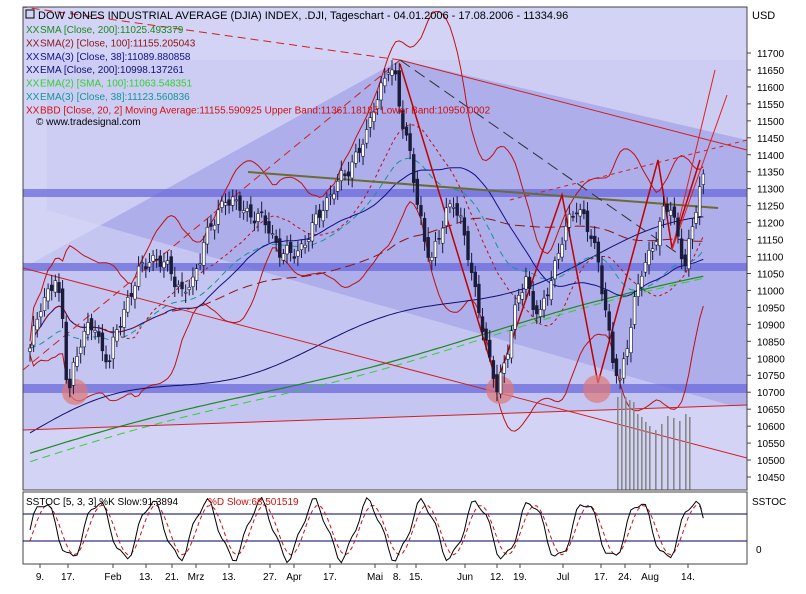 The width and height of the screenshot is (806, 594). I want to click on x-tick-label: Jun, so click(465, 577).